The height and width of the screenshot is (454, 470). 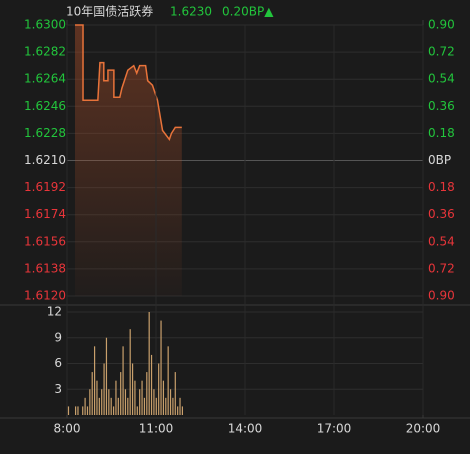 What do you see at coordinates (439, 160) in the screenshot?
I see `y2-tick-label: 0BP` at bounding box center [439, 160].